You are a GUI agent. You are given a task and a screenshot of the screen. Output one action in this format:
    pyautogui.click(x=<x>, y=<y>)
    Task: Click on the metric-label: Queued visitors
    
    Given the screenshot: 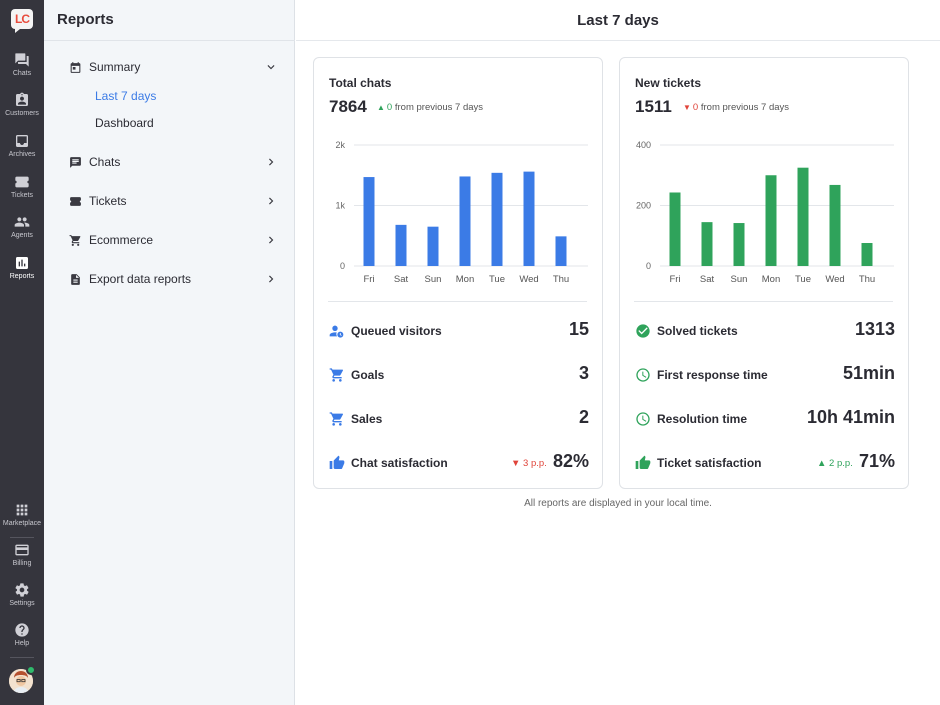 What is the action you would take?
    pyautogui.click(x=396, y=331)
    